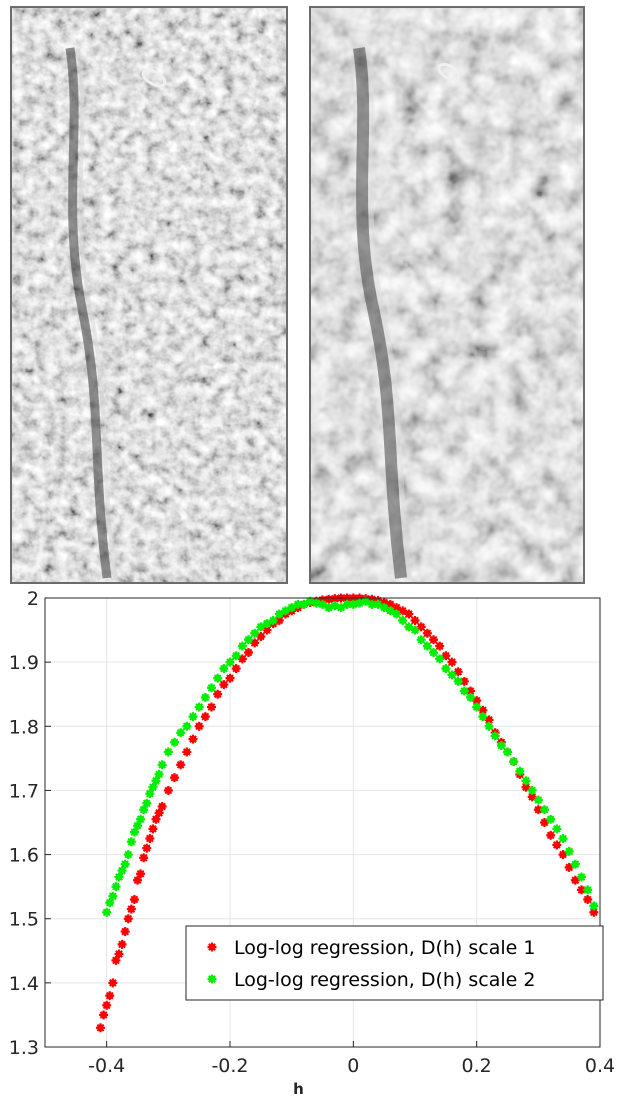 This screenshot has height=1103, width=627. Describe the element at coordinates (477, 1066) in the screenshot. I see `x-tick-label: 0.2` at that location.